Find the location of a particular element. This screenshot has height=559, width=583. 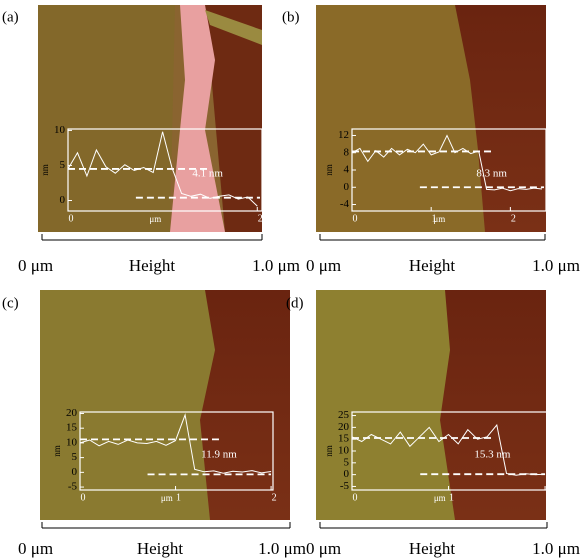

y-tick-label: 8 is located at coordinates (347, 152).